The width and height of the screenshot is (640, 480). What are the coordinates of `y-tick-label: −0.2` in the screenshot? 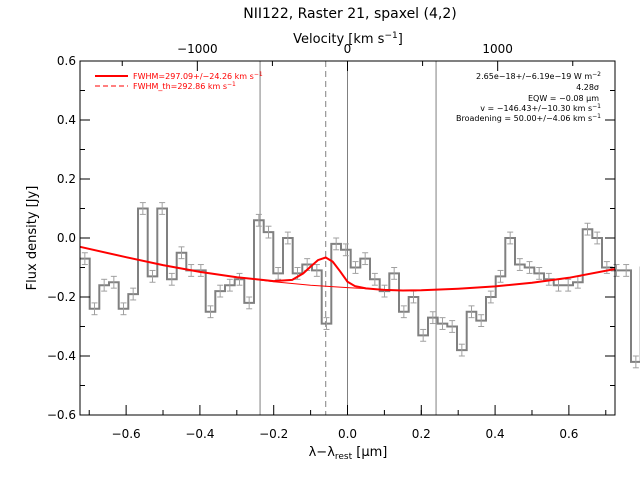 It's located at (61, 297).